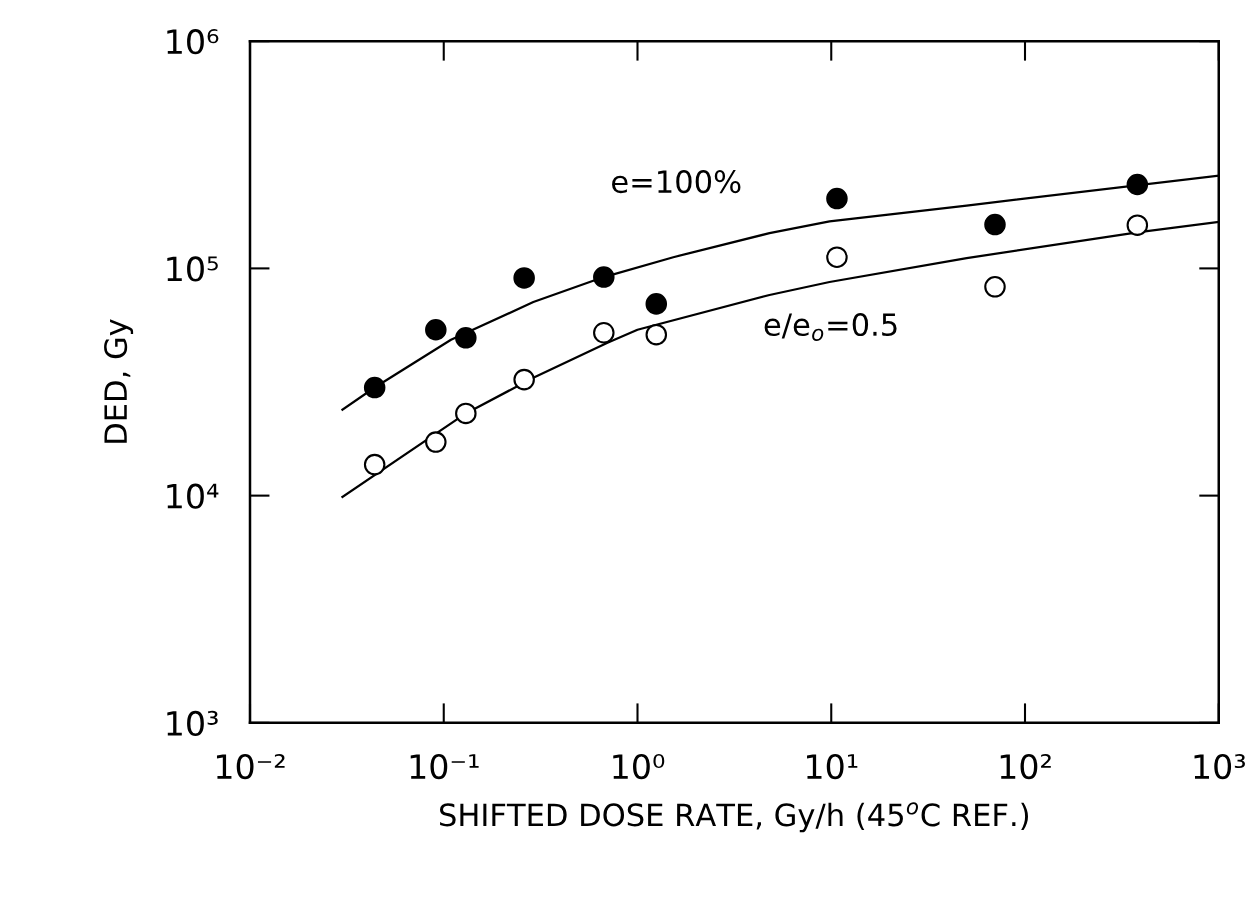  What do you see at coordinates (192, 269) in the screenshot?
I see `y-tick-label: 10⁵` at bounding box center [192, 269].